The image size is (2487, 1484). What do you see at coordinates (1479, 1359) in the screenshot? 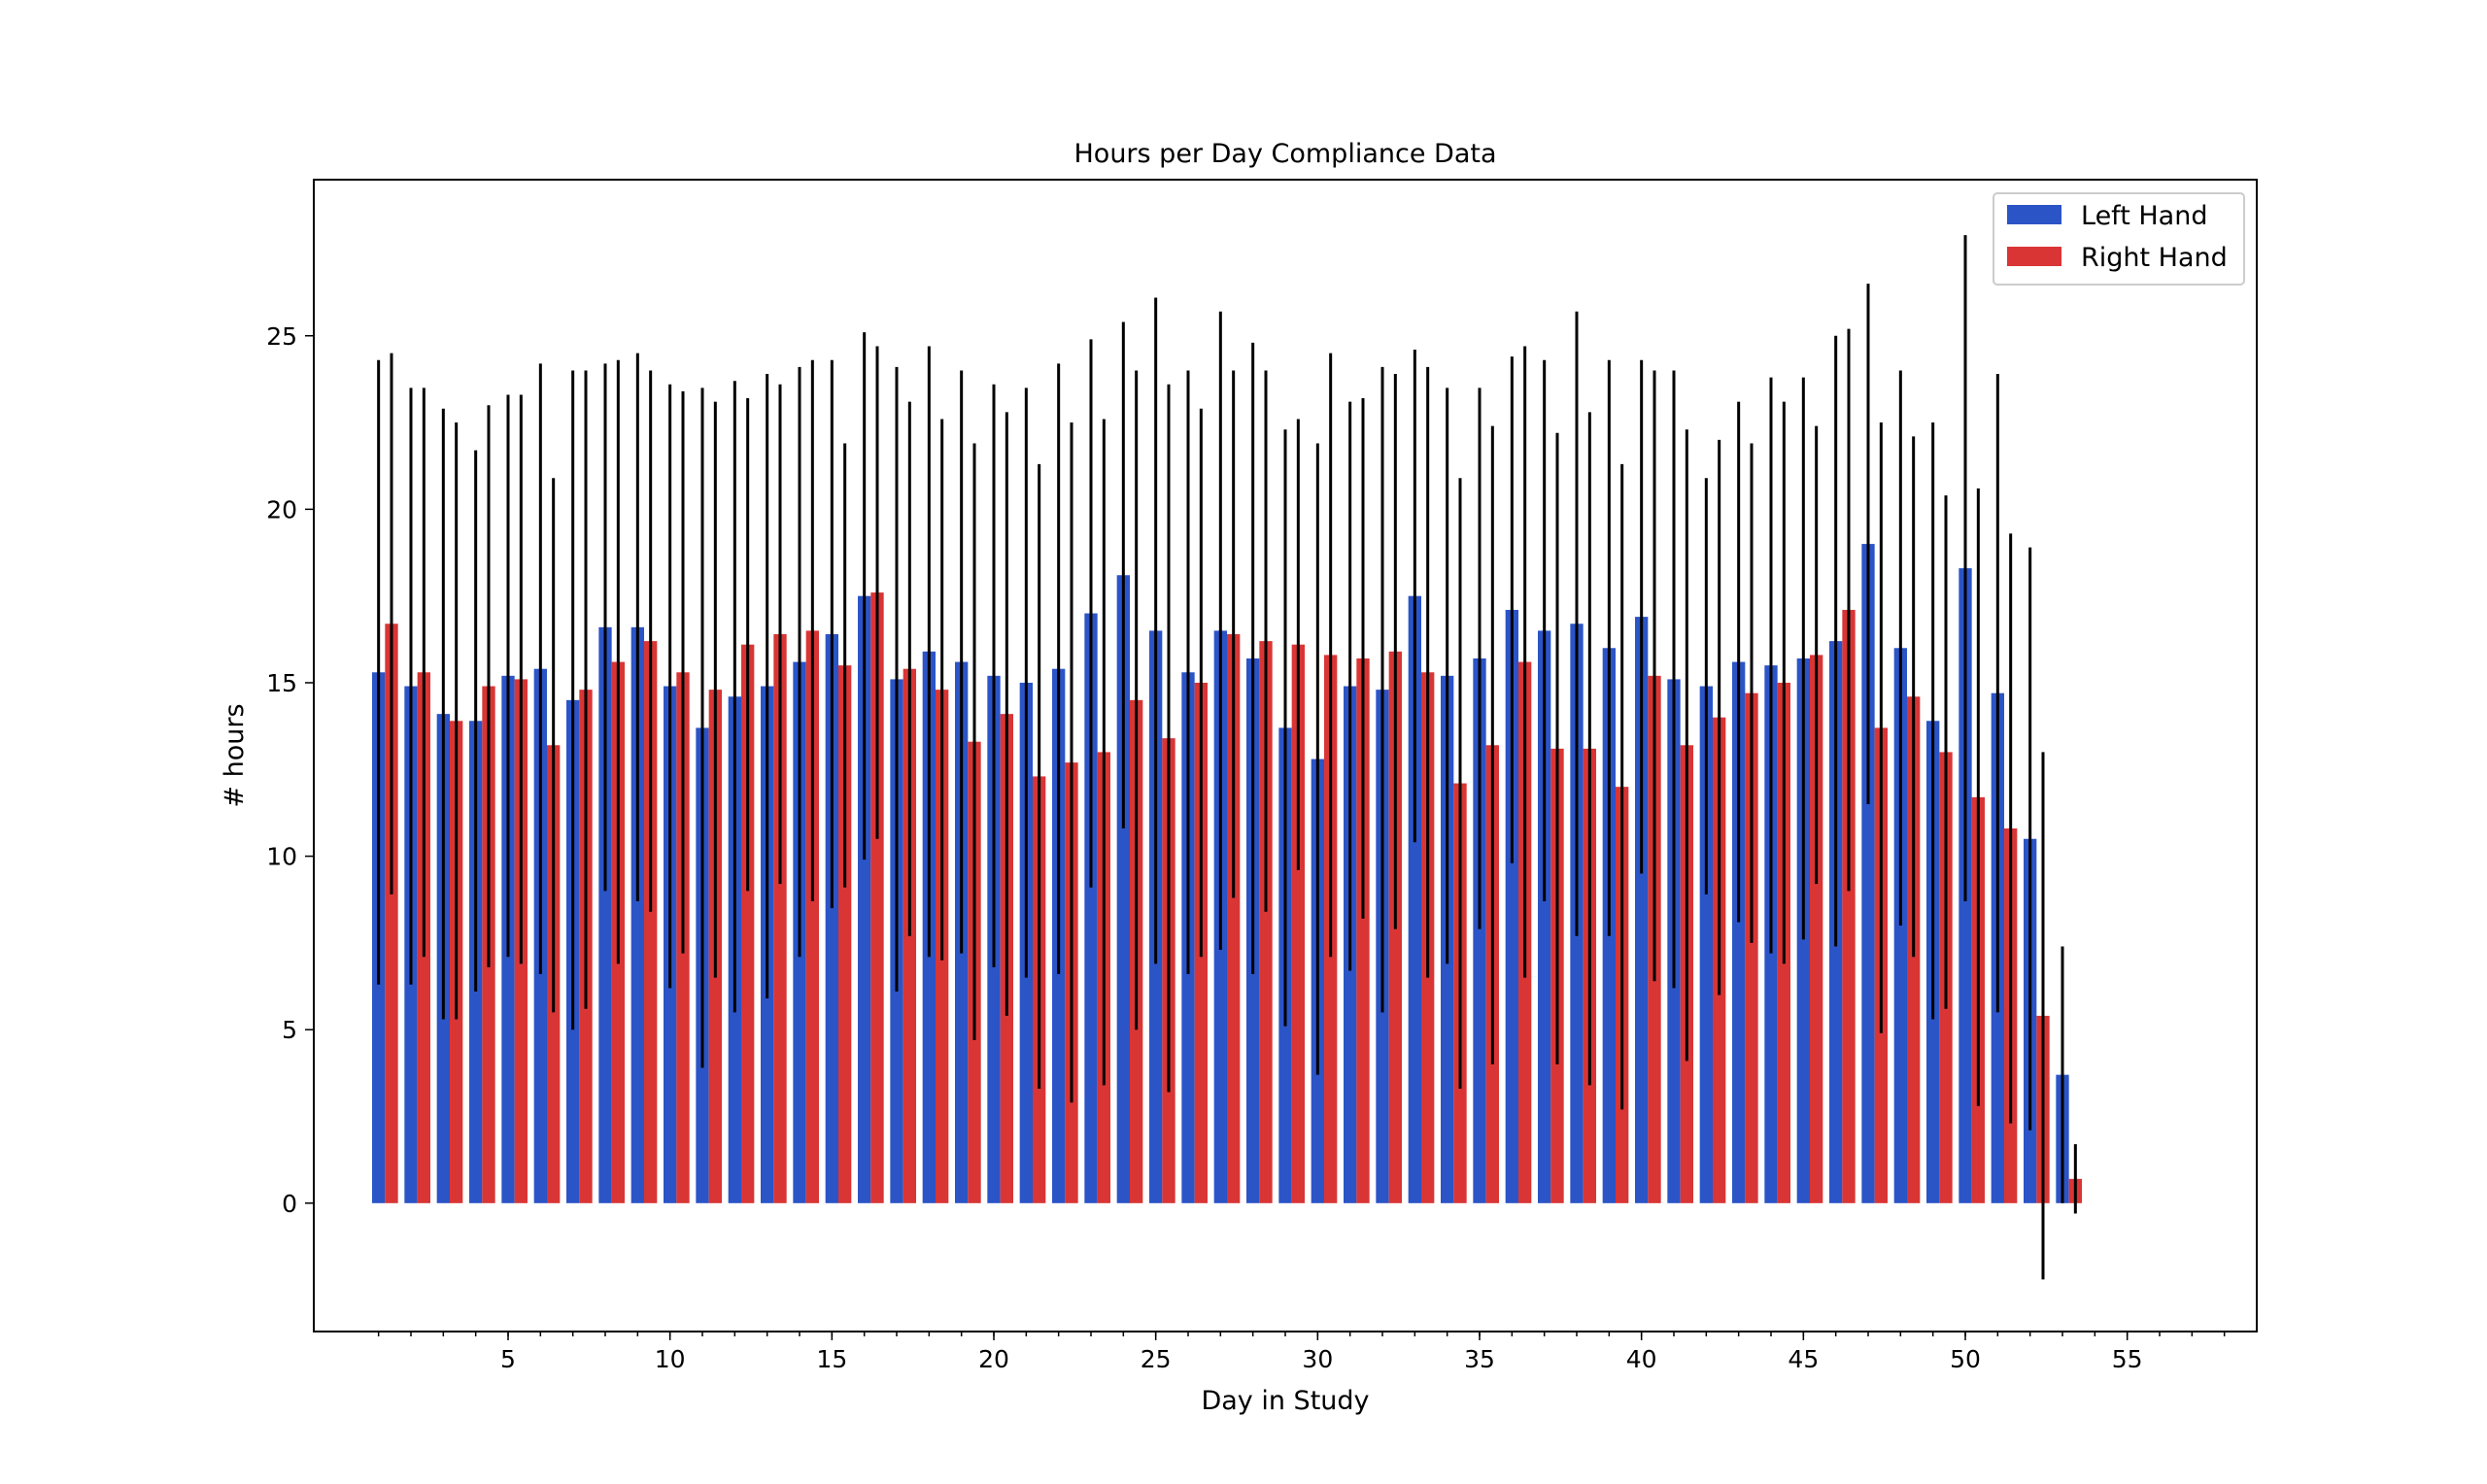
I see `x-tick-label: 35` at bounding box center [1479, 1359].